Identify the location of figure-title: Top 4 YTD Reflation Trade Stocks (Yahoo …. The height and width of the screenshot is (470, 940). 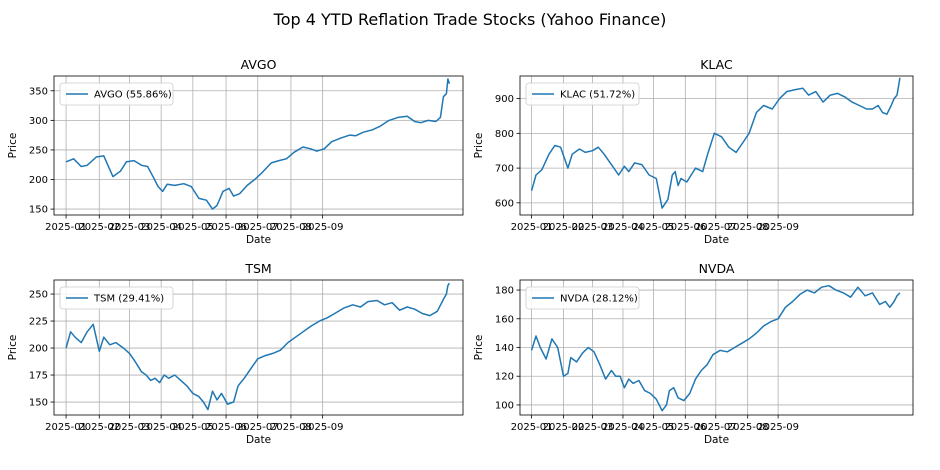
(470, 19).